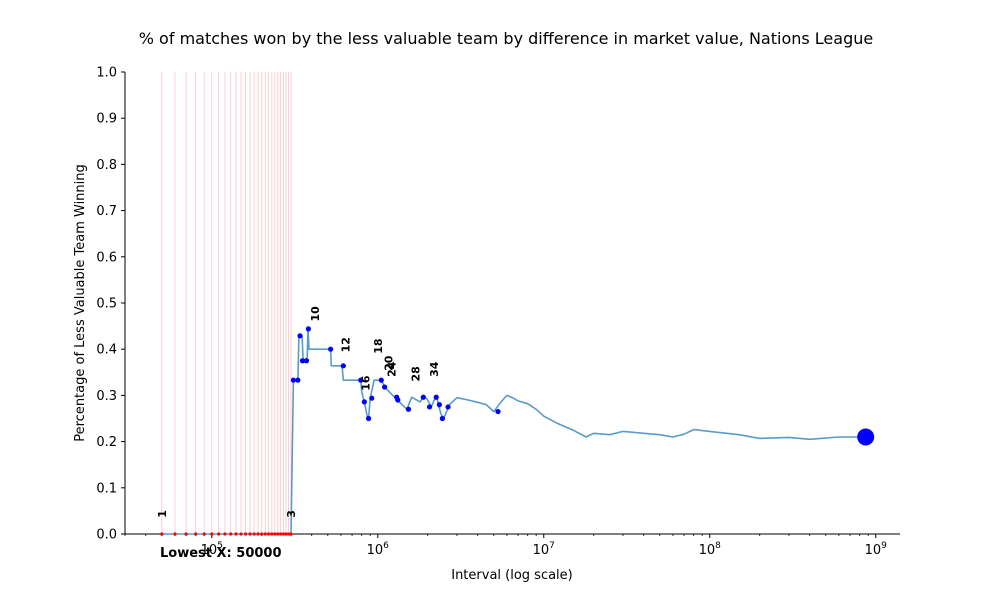  What do you see at coordinates (392, 369) in the screenshot?
I see `count-annotation: 24` at bounding box center [392, 369].